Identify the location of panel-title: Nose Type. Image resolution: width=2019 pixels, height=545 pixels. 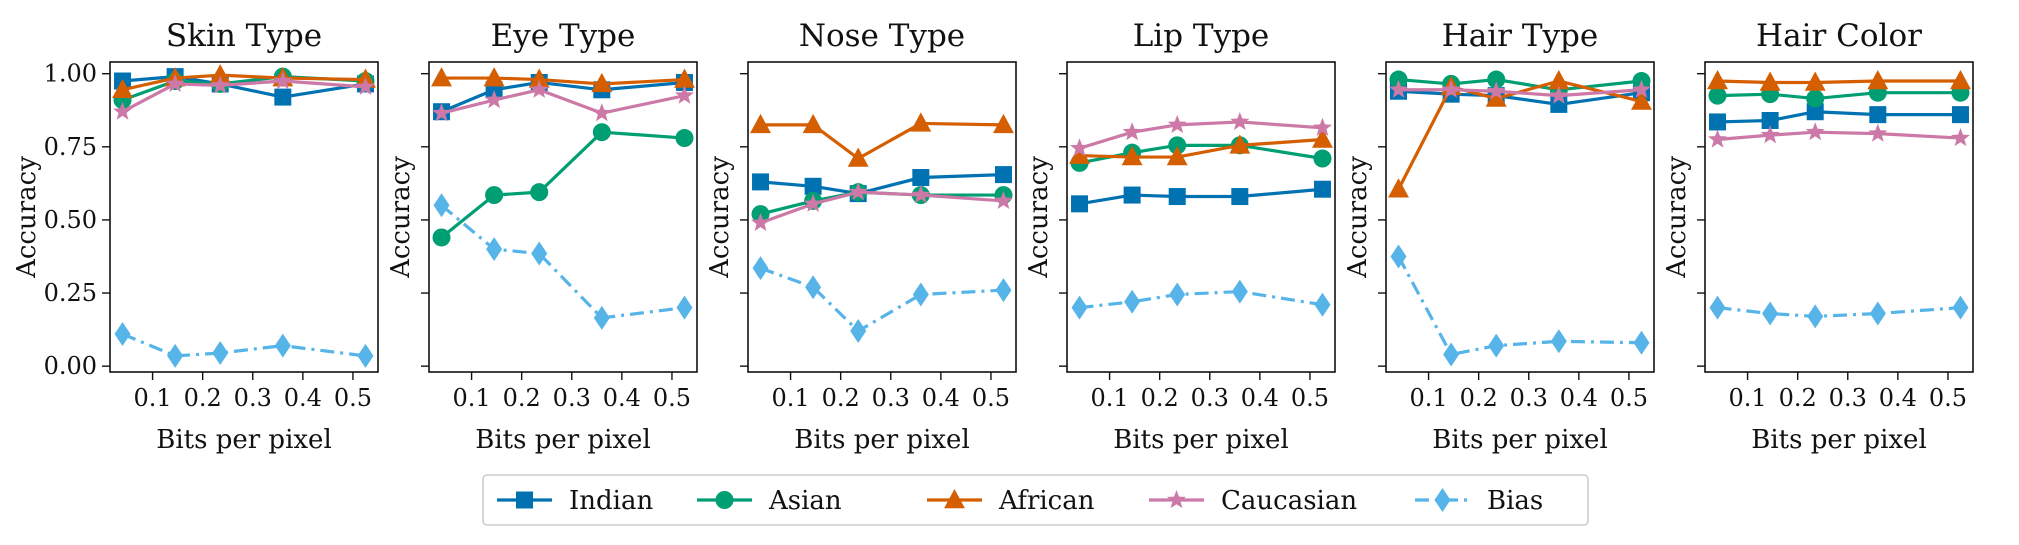
(882, 36).